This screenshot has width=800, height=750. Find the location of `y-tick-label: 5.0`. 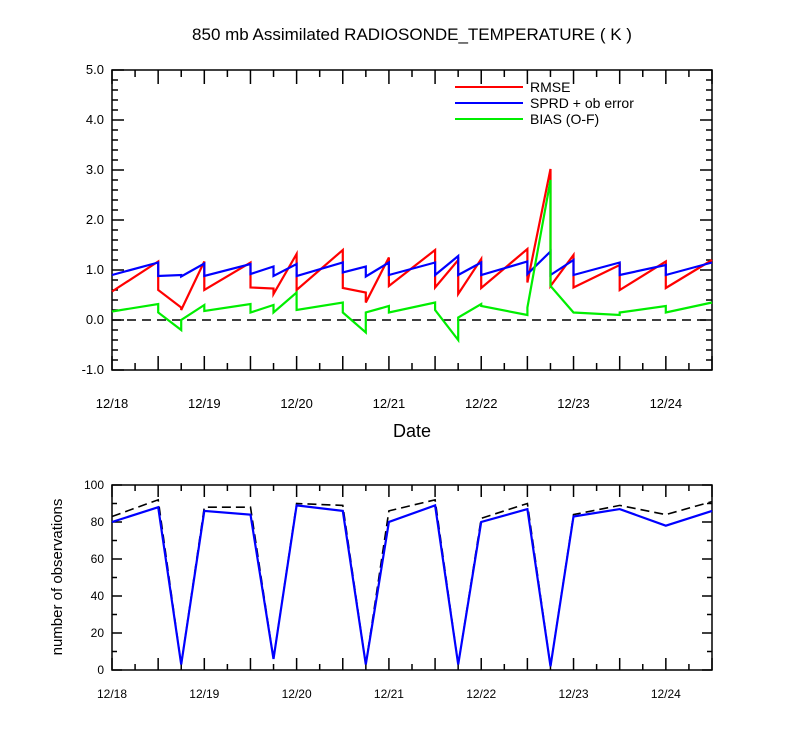

y-tick-label: 5.0 is located at coordinates (95, 69).